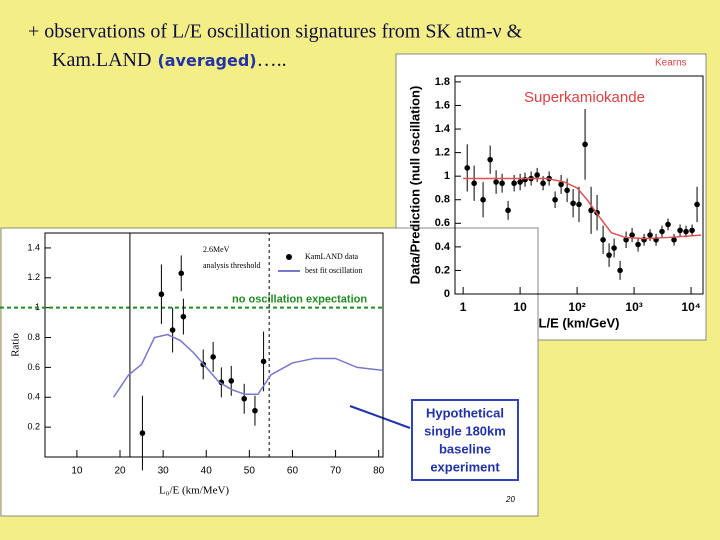 The width and height of the screenshot is (720, 540). Describe the element at coordinates (690, 307) in the screenshot. I see `x-tick-label: 10⁴` at that location.